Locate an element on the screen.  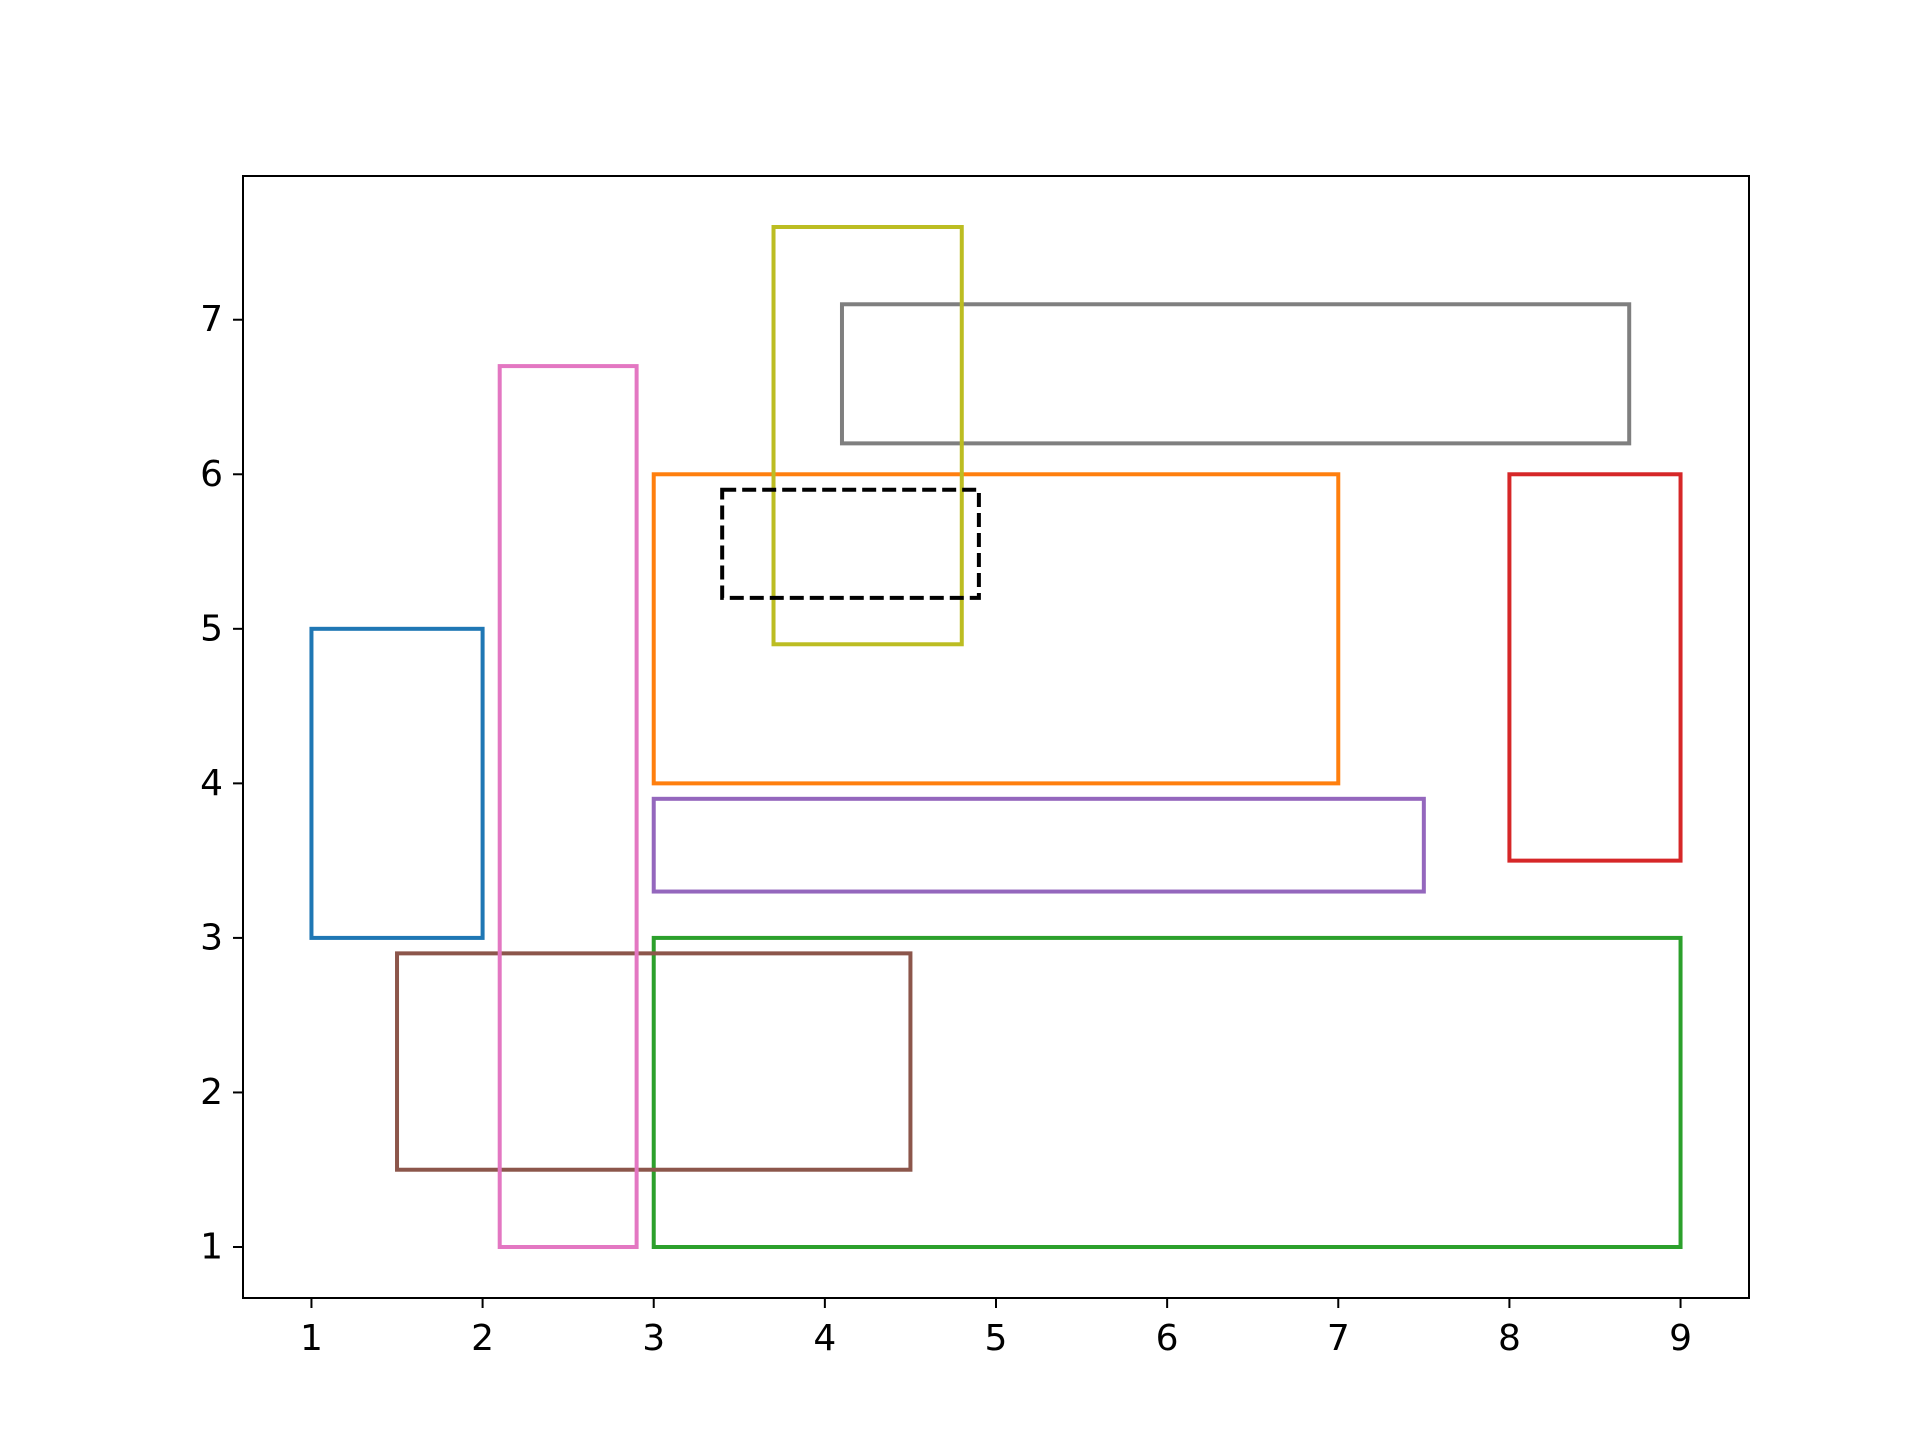
x-tick-label: 3 is located at coordinates (653, 1338).